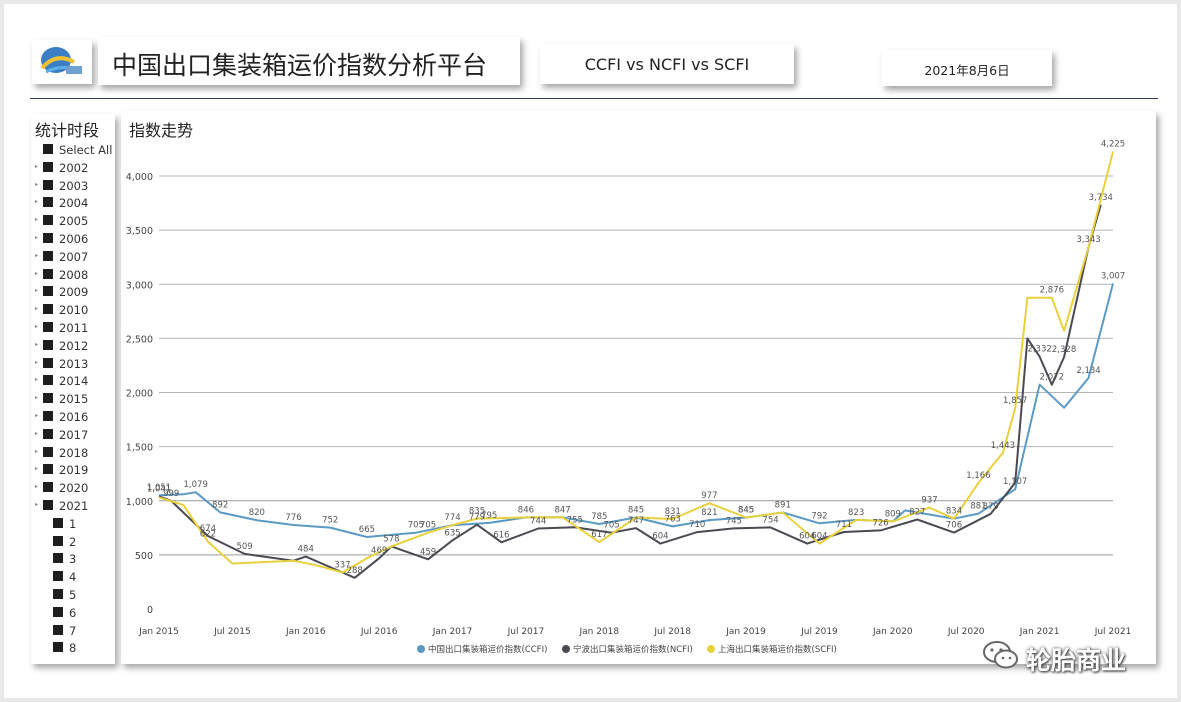 The height and width of the screenshot is (702, 1181). I want to click on slicer-item: ▸ 2003, so click(73, 187).